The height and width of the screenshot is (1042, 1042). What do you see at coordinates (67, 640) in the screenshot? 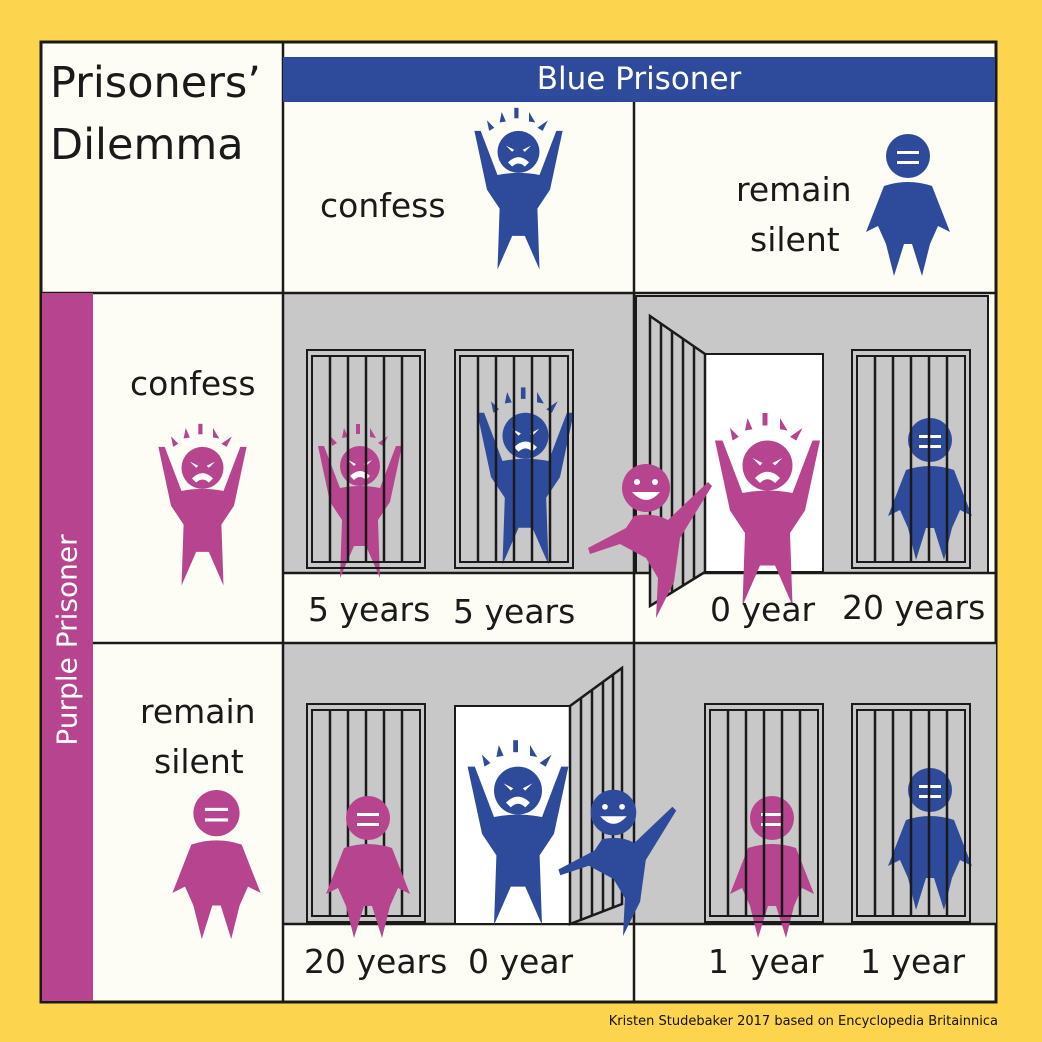
I see `purple-prisoner-header: Purple Prisoner` at bounding box center [67, 640].